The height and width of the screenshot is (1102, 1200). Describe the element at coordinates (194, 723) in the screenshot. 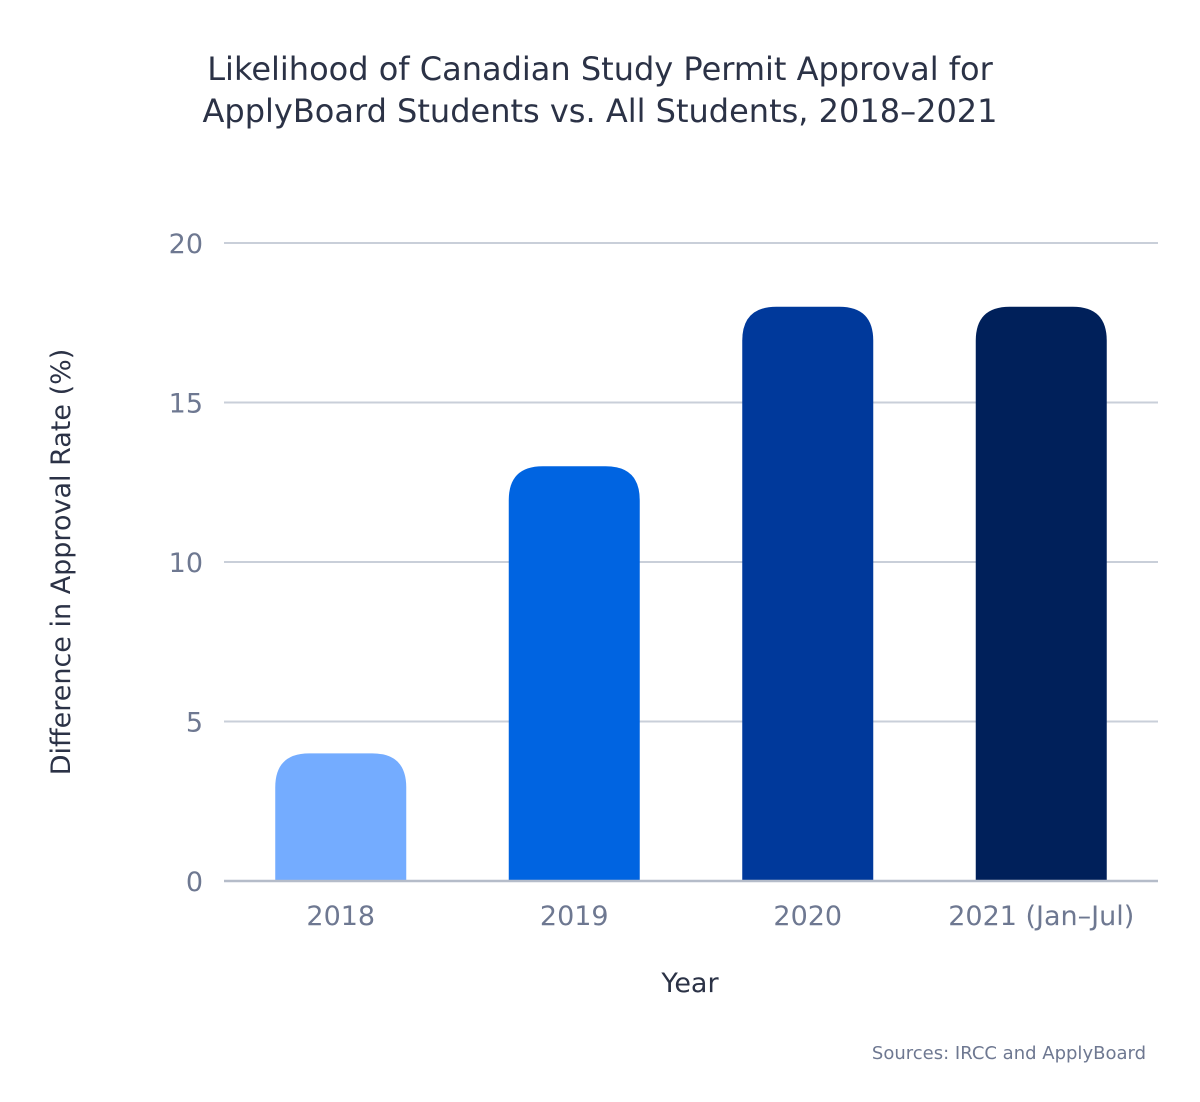

I see `y-tick-label: 5` at that location.